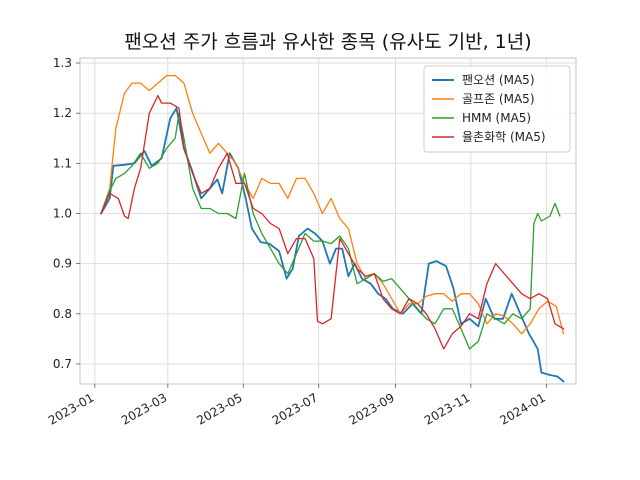  Describe the element at coordinates (219, 408) in the screenshot. I see `x-tick-label: 2023-05` at that location.